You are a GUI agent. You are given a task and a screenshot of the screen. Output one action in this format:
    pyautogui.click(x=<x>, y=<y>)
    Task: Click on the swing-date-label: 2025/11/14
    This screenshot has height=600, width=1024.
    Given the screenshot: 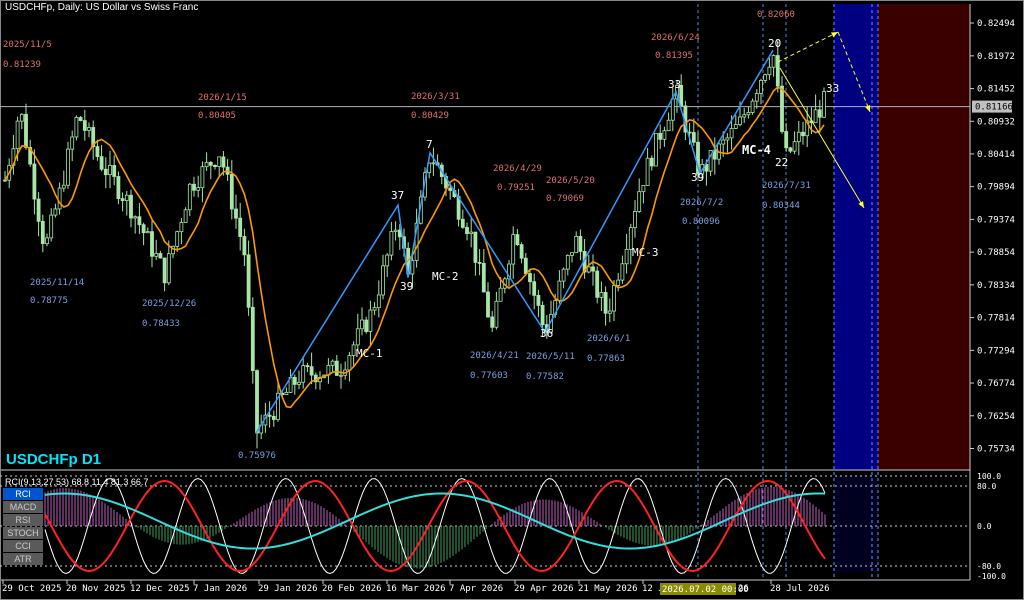 What is the action you would take?
    pyautogui.click(x=57, y=283)
    